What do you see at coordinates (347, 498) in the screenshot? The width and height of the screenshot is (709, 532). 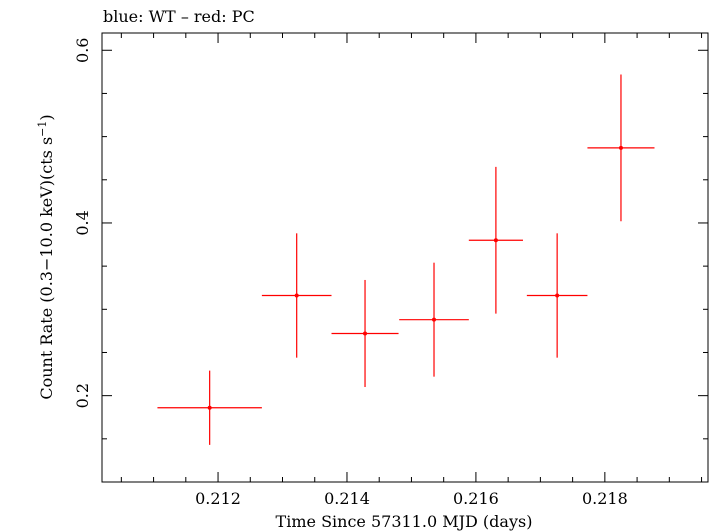 I see `x-tick-label: 0.214` at bounding box center [347, 498].